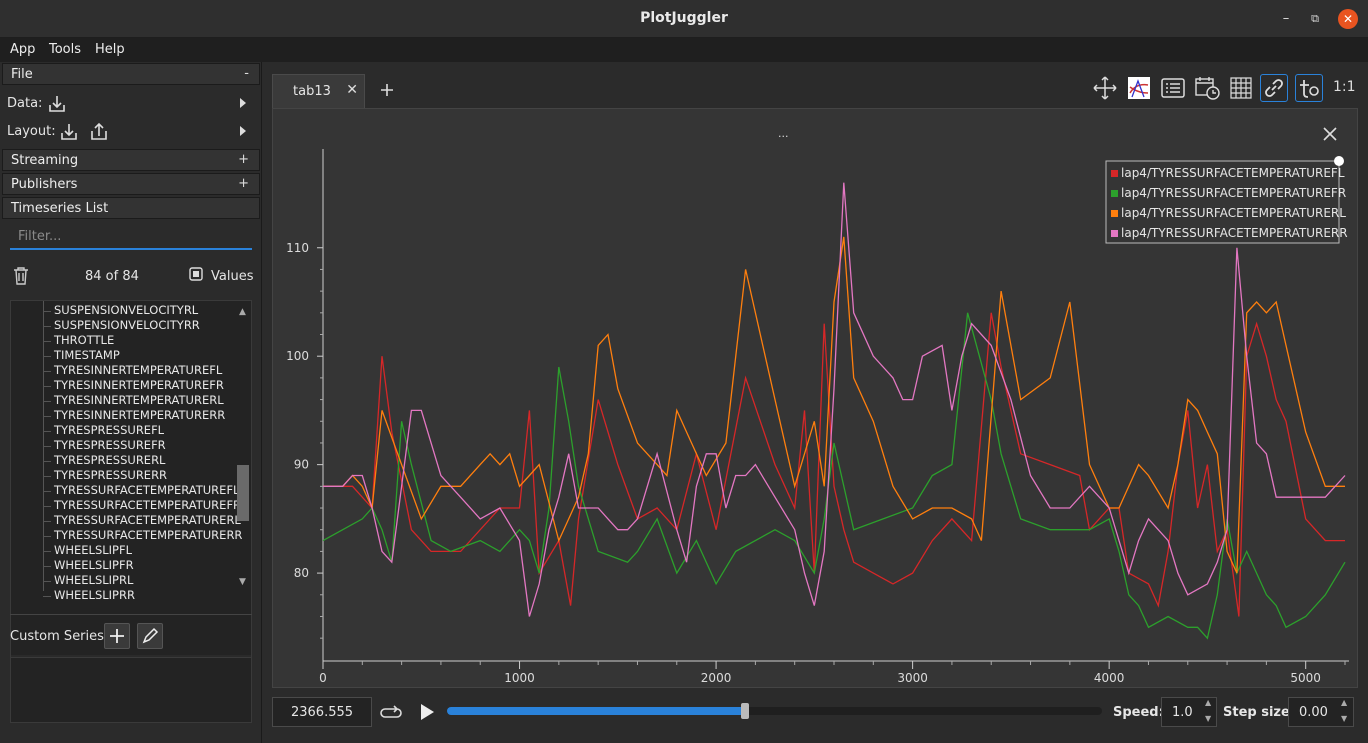 The height and width of the screenshot is (743, 1368). Describe the element at coordinates (246, 73) in the screenshot. I see `collapse-icon: -` at that location.